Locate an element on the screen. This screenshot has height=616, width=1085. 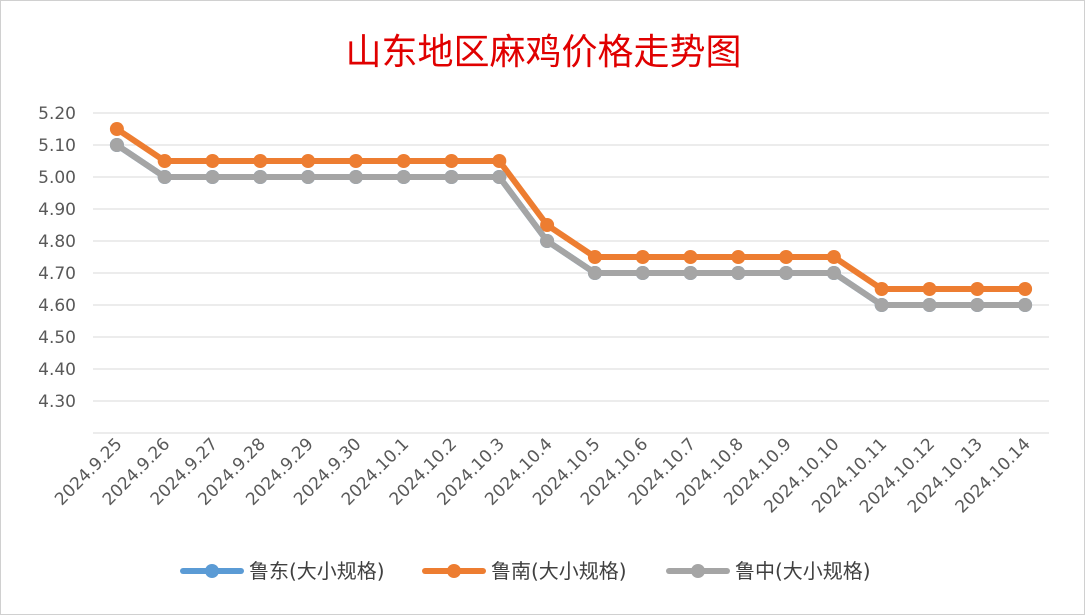
y-tick-label: 4.70 is located at coordinates (57, 274).